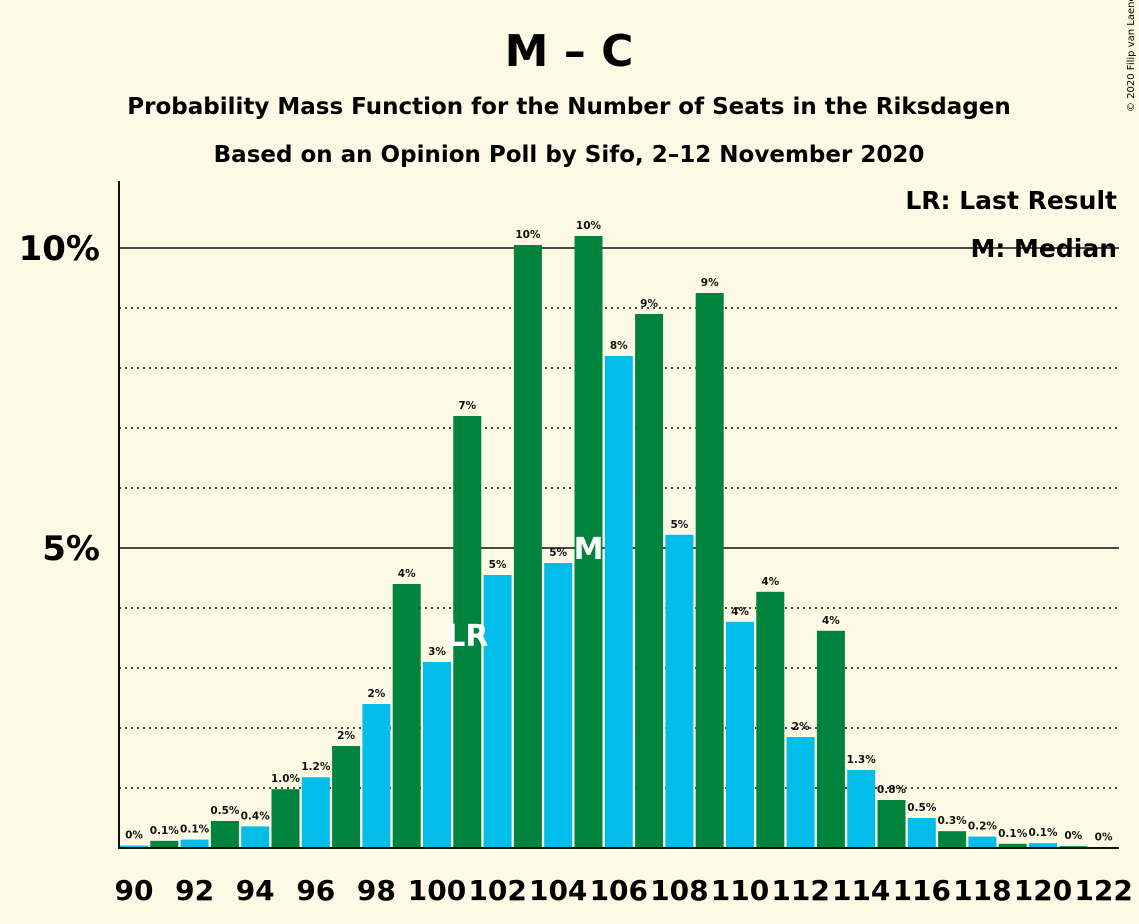 The width and height of the screenshot is (1139, 924). What do you see at coordinates (1011, 200) in the screenshot?
I see `legend-last-result: LR: Last Result` at bounding box center [1011, 200].